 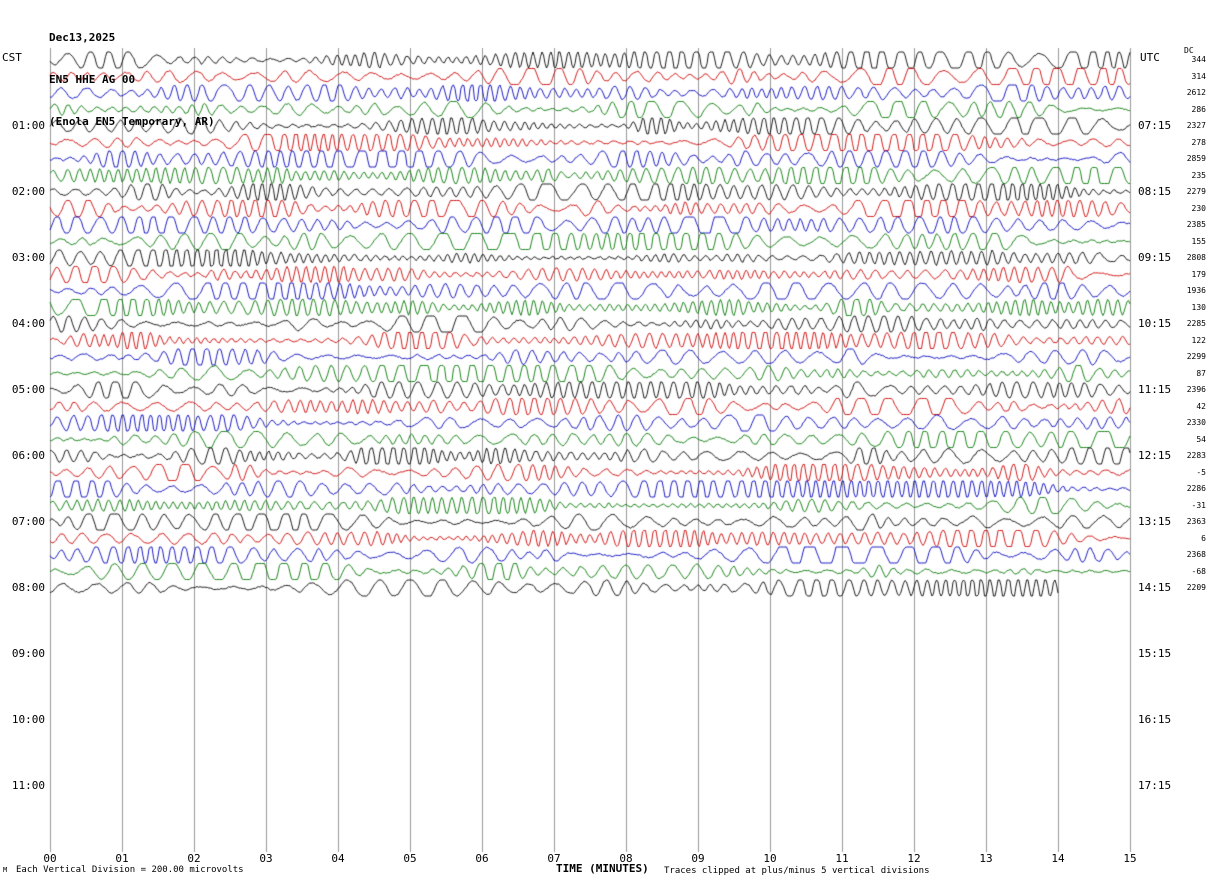 What do you see at coordinates (92, 79) in the screenshot?
I see `title-station: EN5 HHE AG 00` at bounding box center [92, 79].